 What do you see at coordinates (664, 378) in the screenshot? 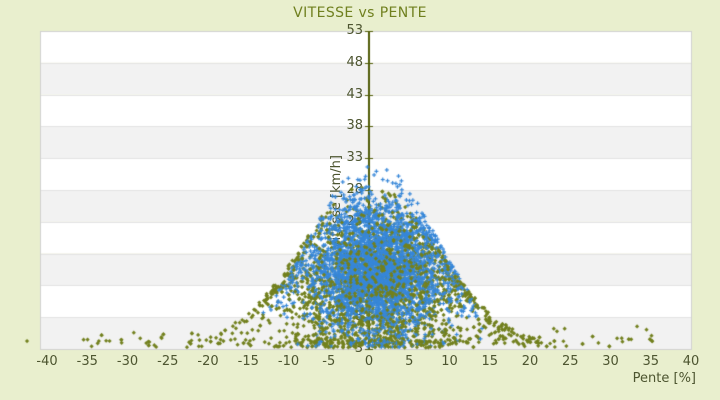
I see `x-axis-title: Pente [%]` at bounding box center [664, 378].